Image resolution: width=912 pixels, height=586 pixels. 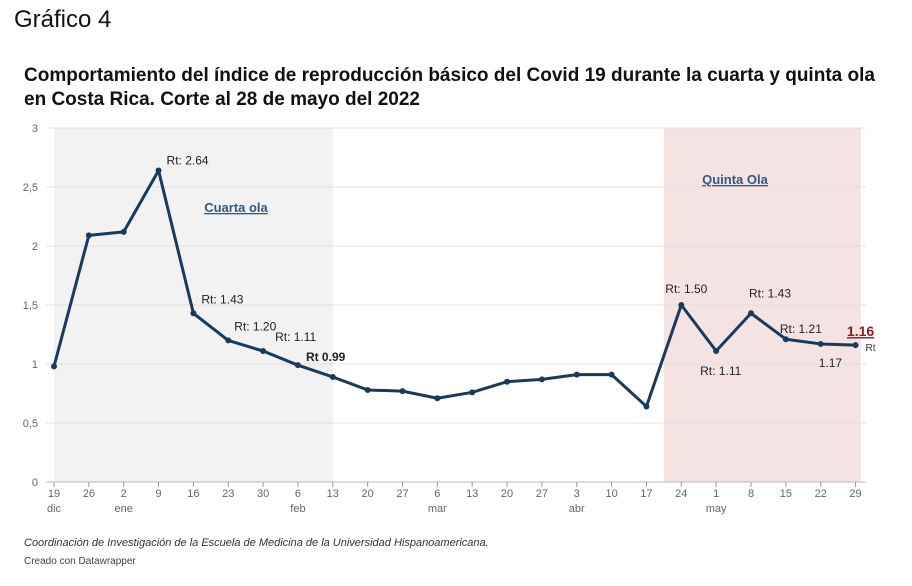 What do you see at coordinates (255, 326) in the screenshot?
I see `point-annotation: Rt: 1.20` at bounding box center [255, 326].